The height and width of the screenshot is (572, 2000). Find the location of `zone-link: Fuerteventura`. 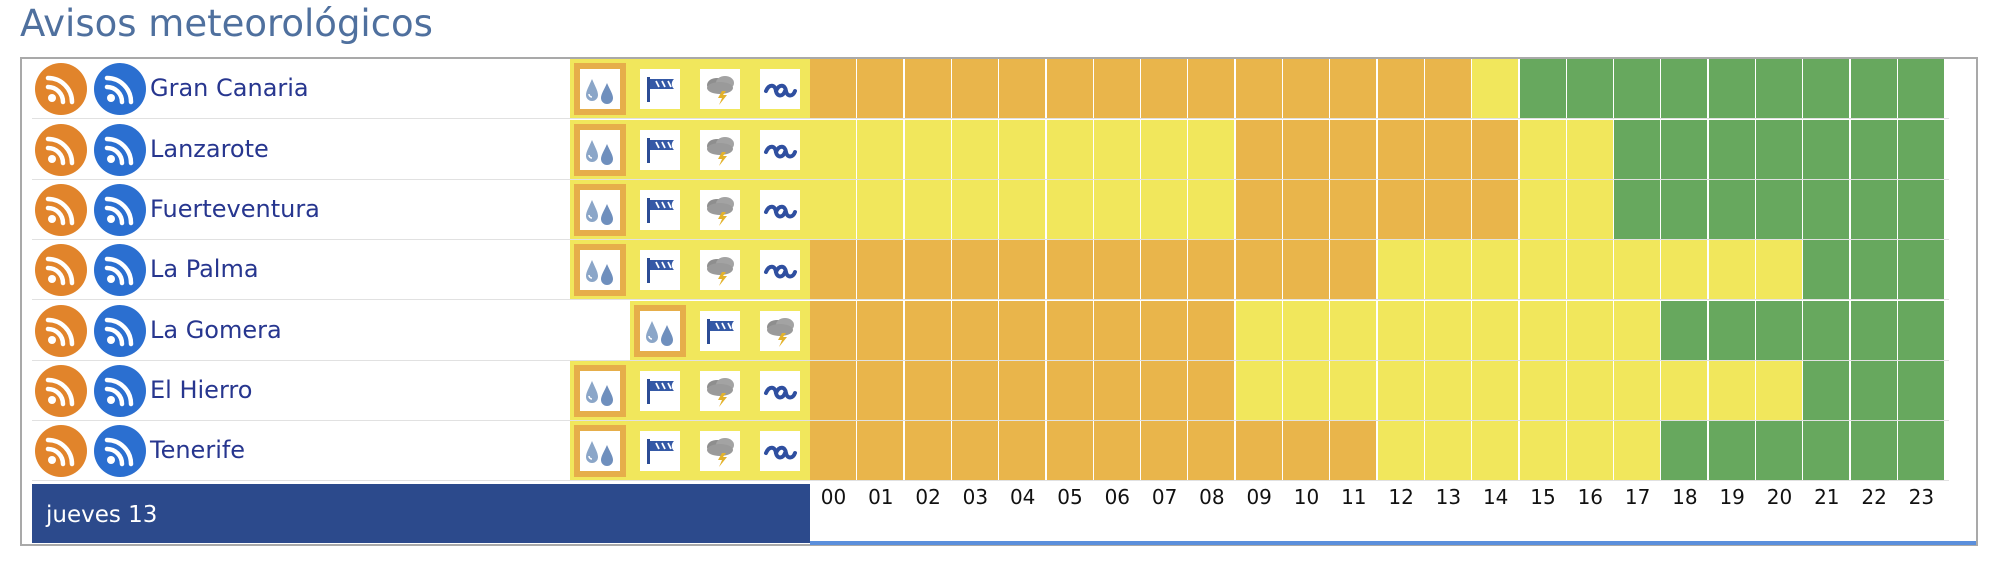

zone-link: Fuerteventura is located at coordinates (235, 209).